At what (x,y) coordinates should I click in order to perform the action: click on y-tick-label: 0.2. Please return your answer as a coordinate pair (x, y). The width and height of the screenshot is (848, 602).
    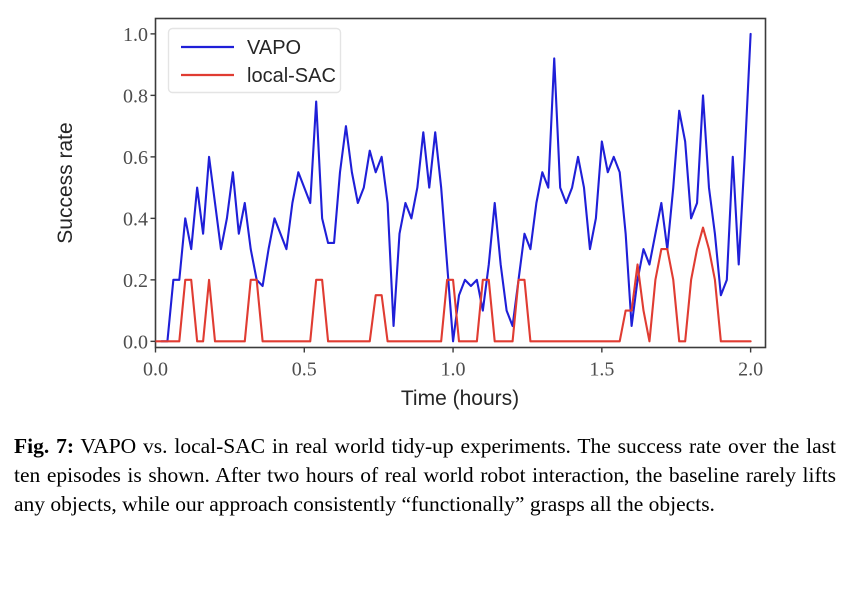
    Looking at the image, I should click on (135, 281).